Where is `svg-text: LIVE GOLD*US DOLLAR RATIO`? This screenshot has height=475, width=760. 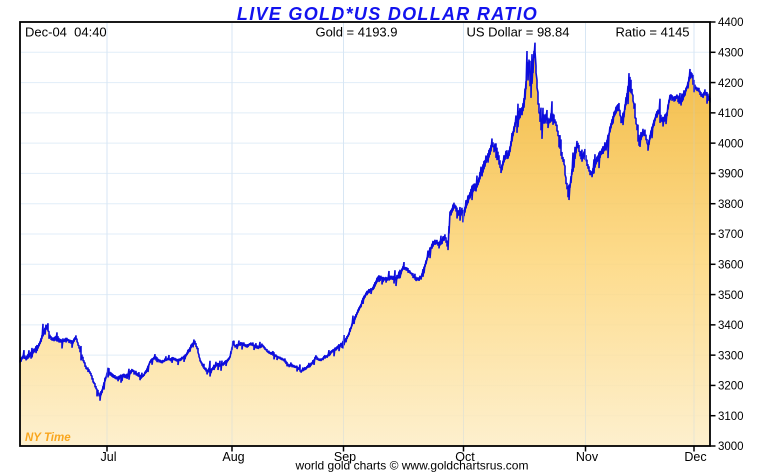 svg-text: LIVE GOLD*US DOLLAR RATIO is located at coordinates (387, 14).